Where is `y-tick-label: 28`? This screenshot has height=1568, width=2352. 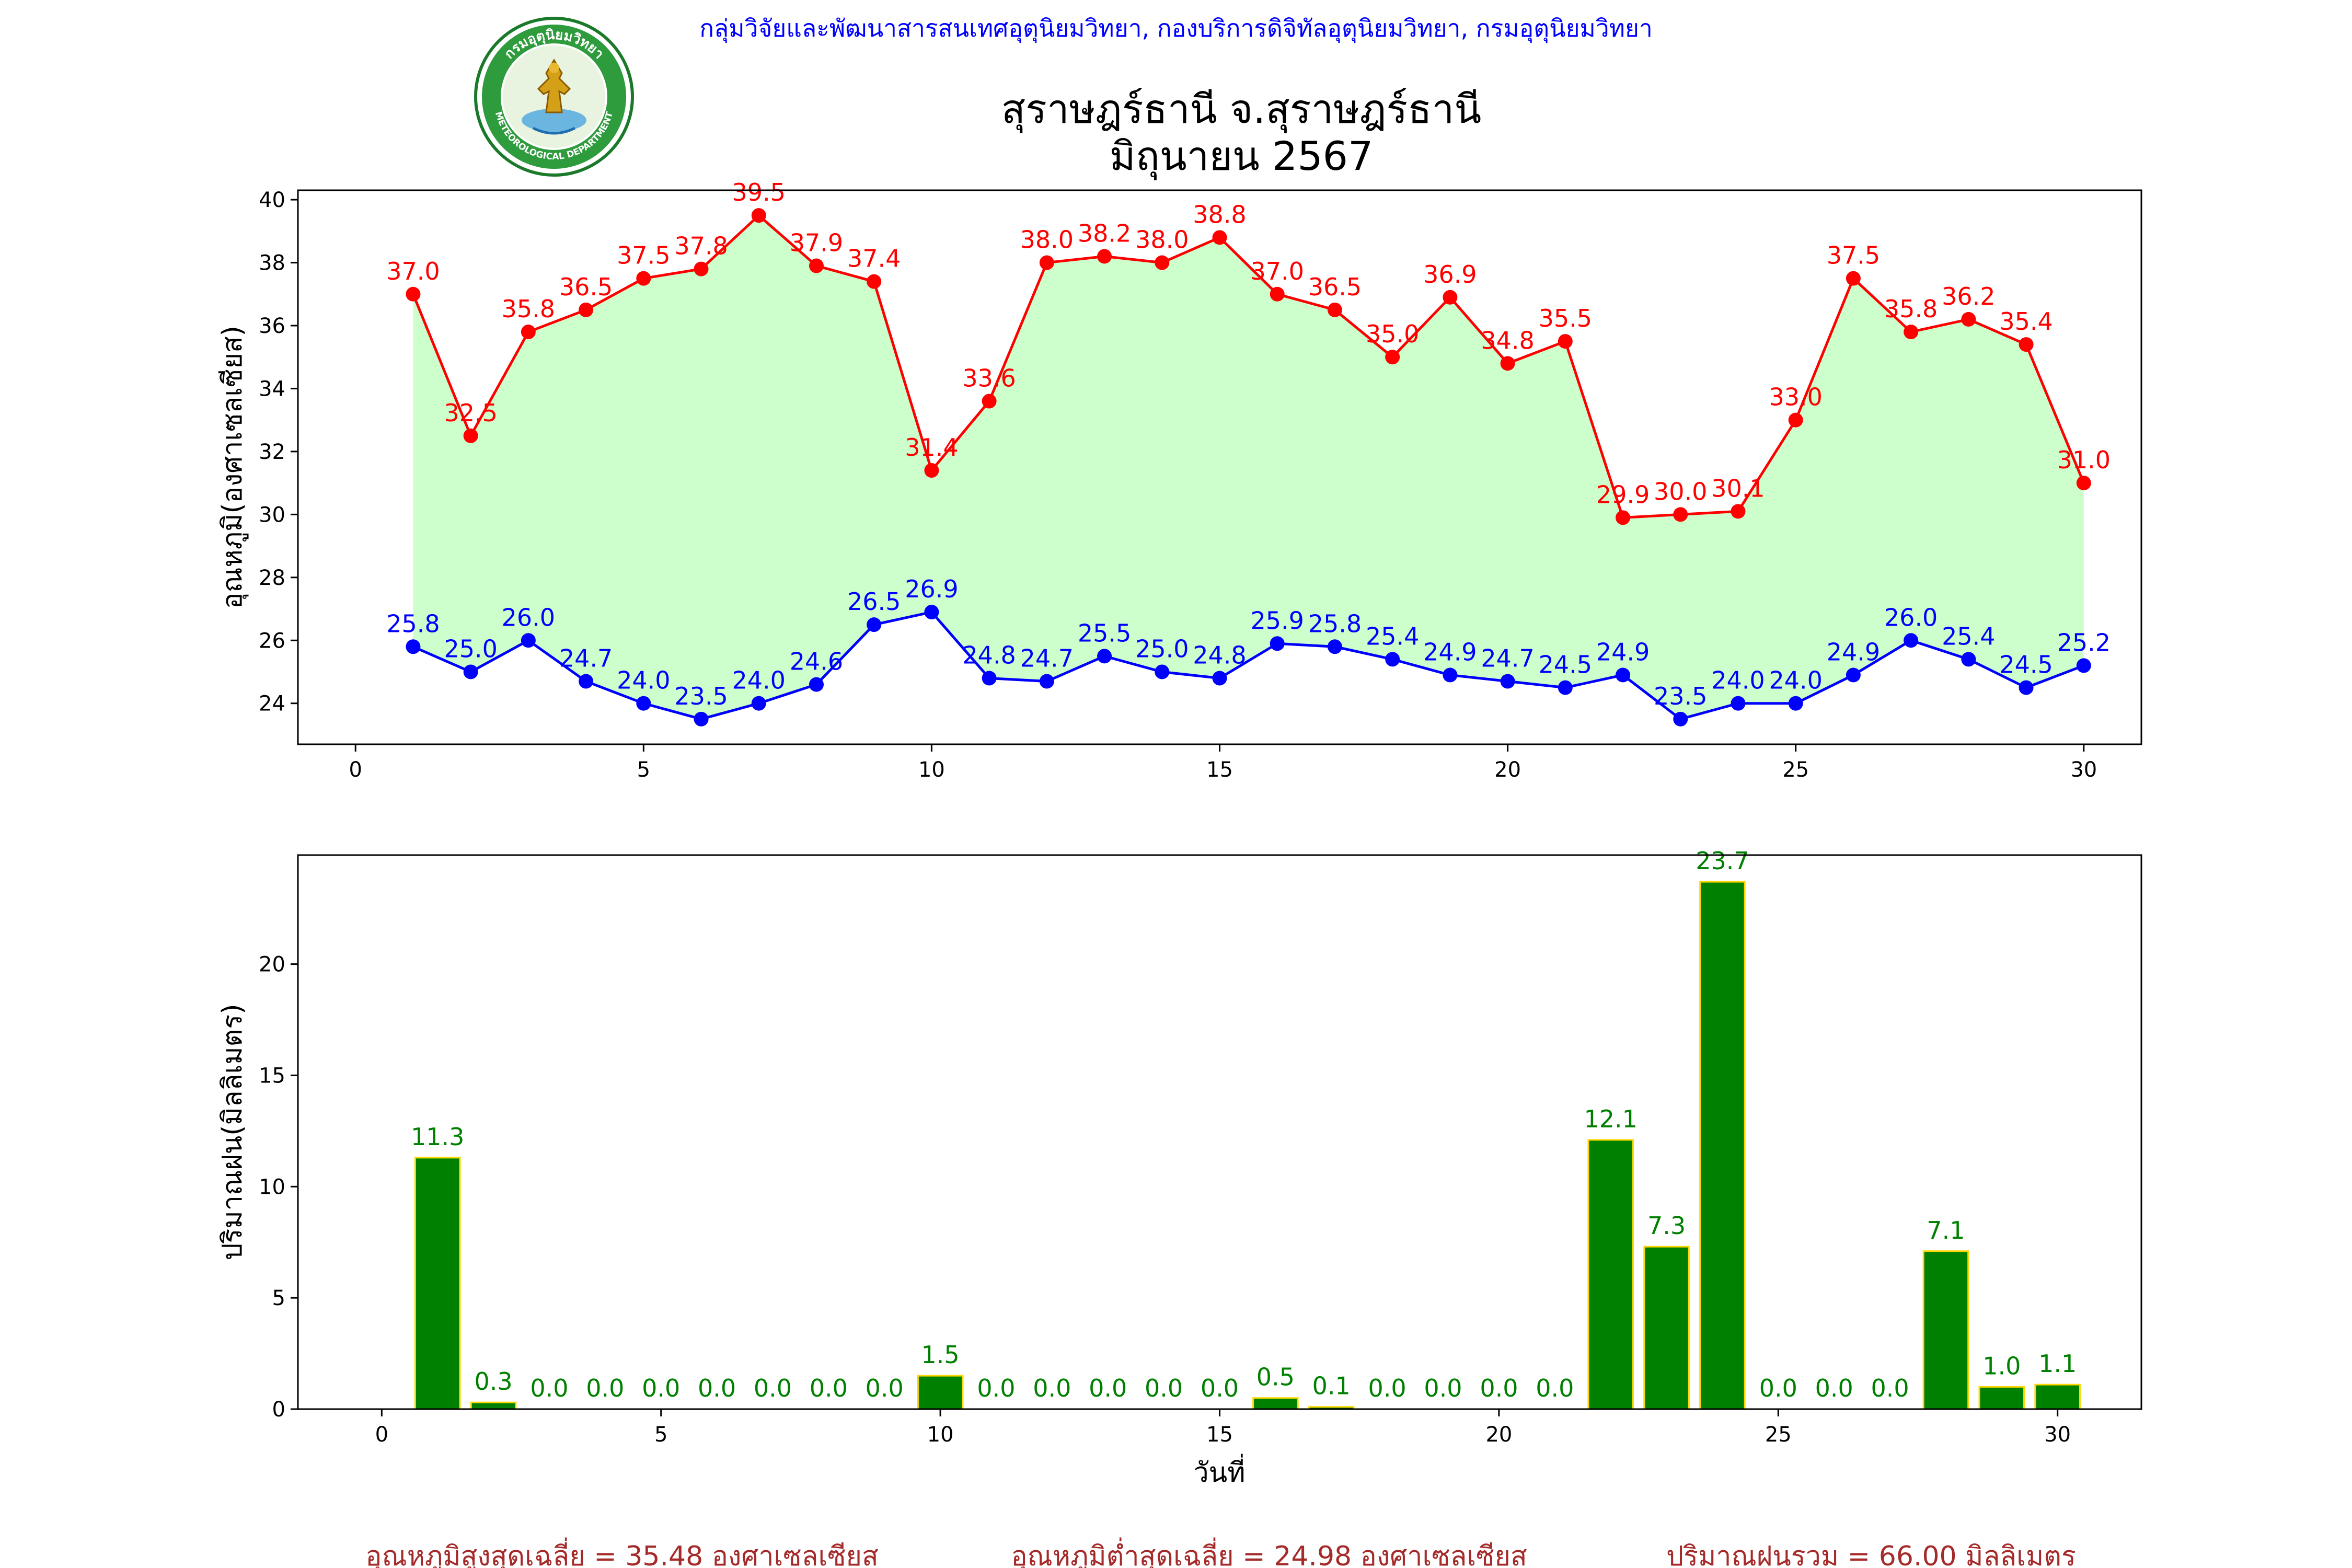
y-tick-label: 28 is located at coordinates (272, 578).